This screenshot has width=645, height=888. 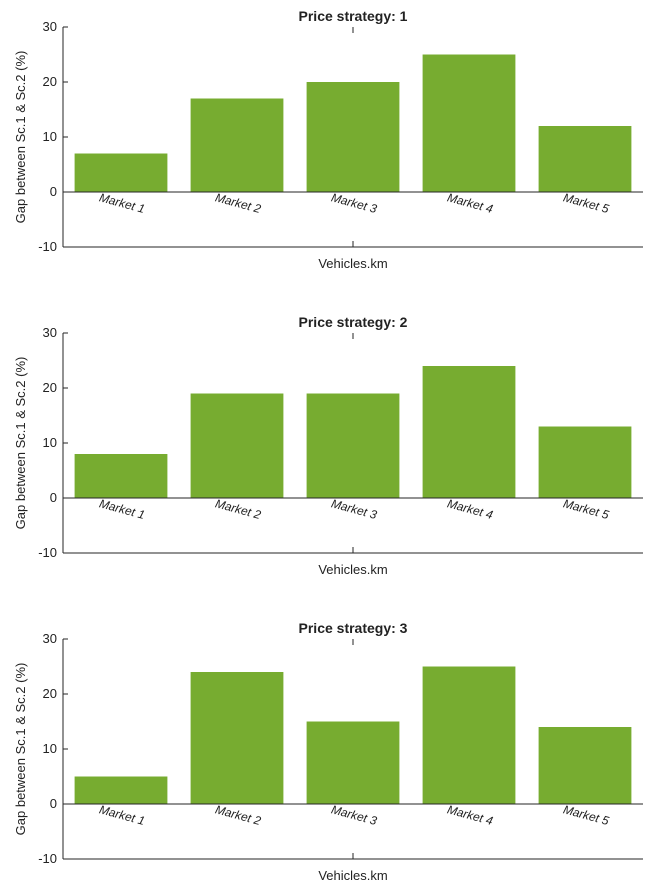 I want to click on chart-title: Price strategy: 1, so click(x=353, y=16).